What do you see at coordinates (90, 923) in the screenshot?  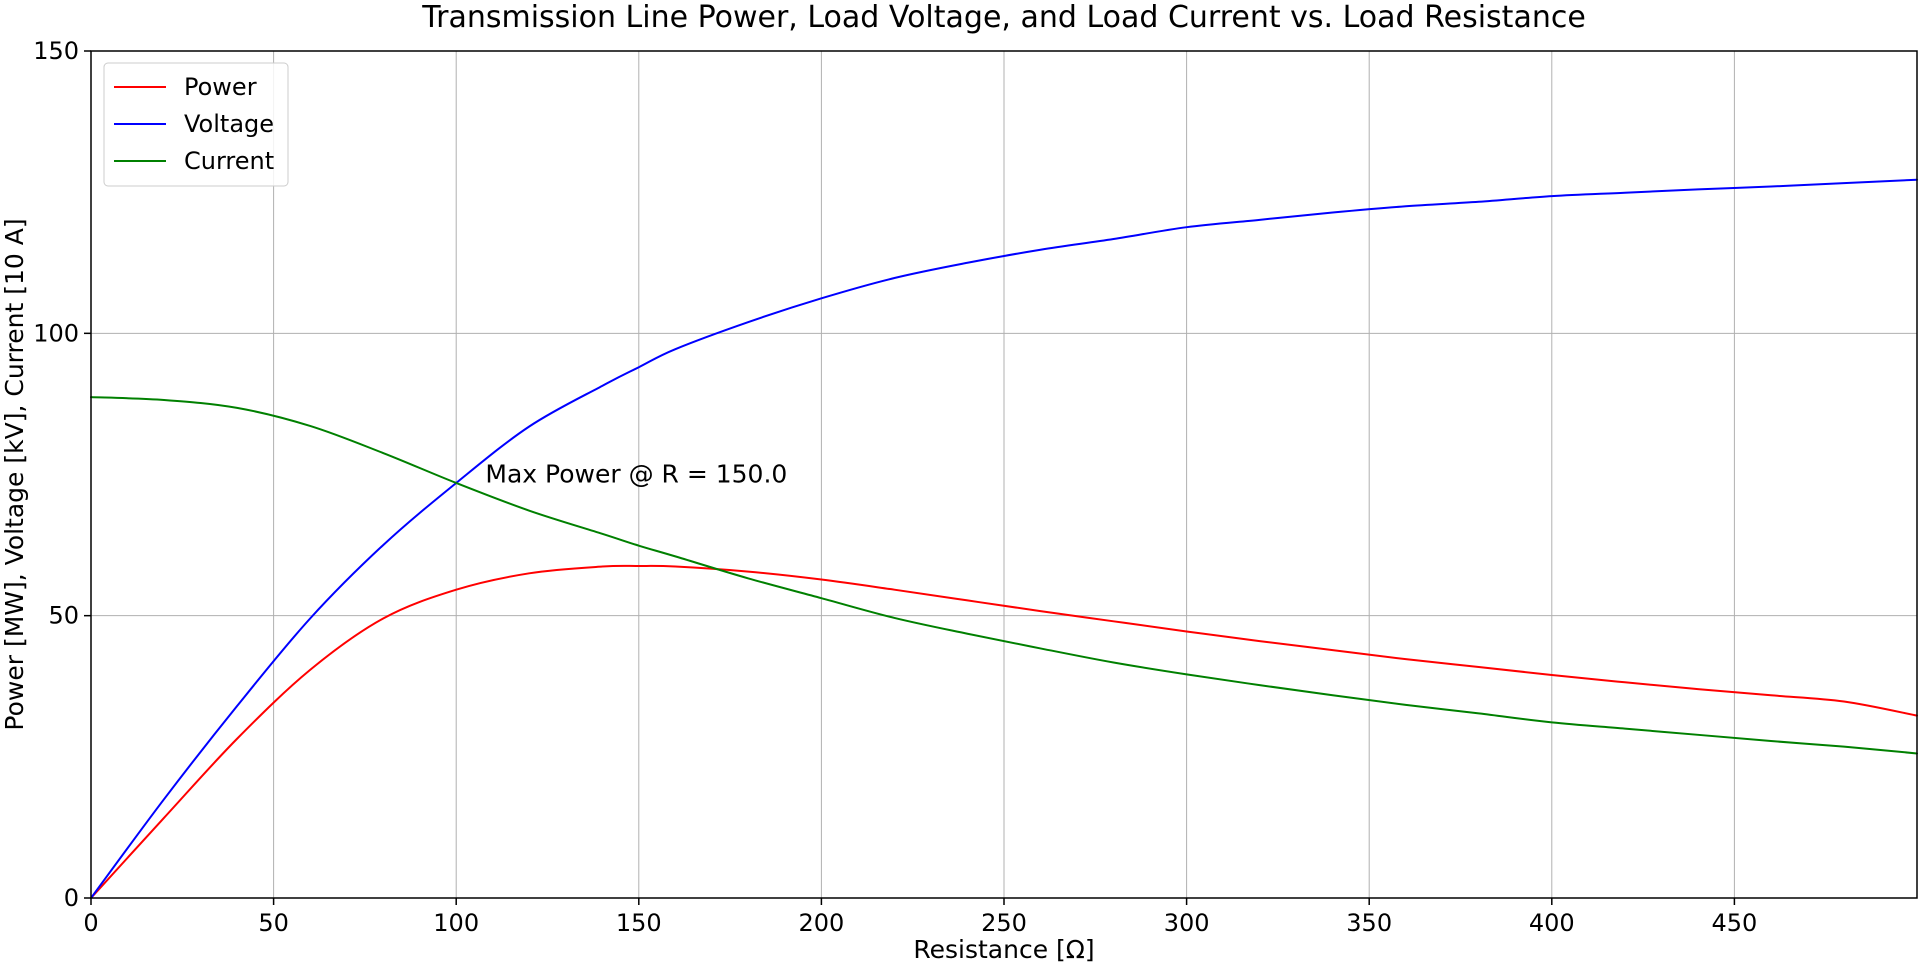 I see `x-tick-label: 0` at bounding box center [90, 923].